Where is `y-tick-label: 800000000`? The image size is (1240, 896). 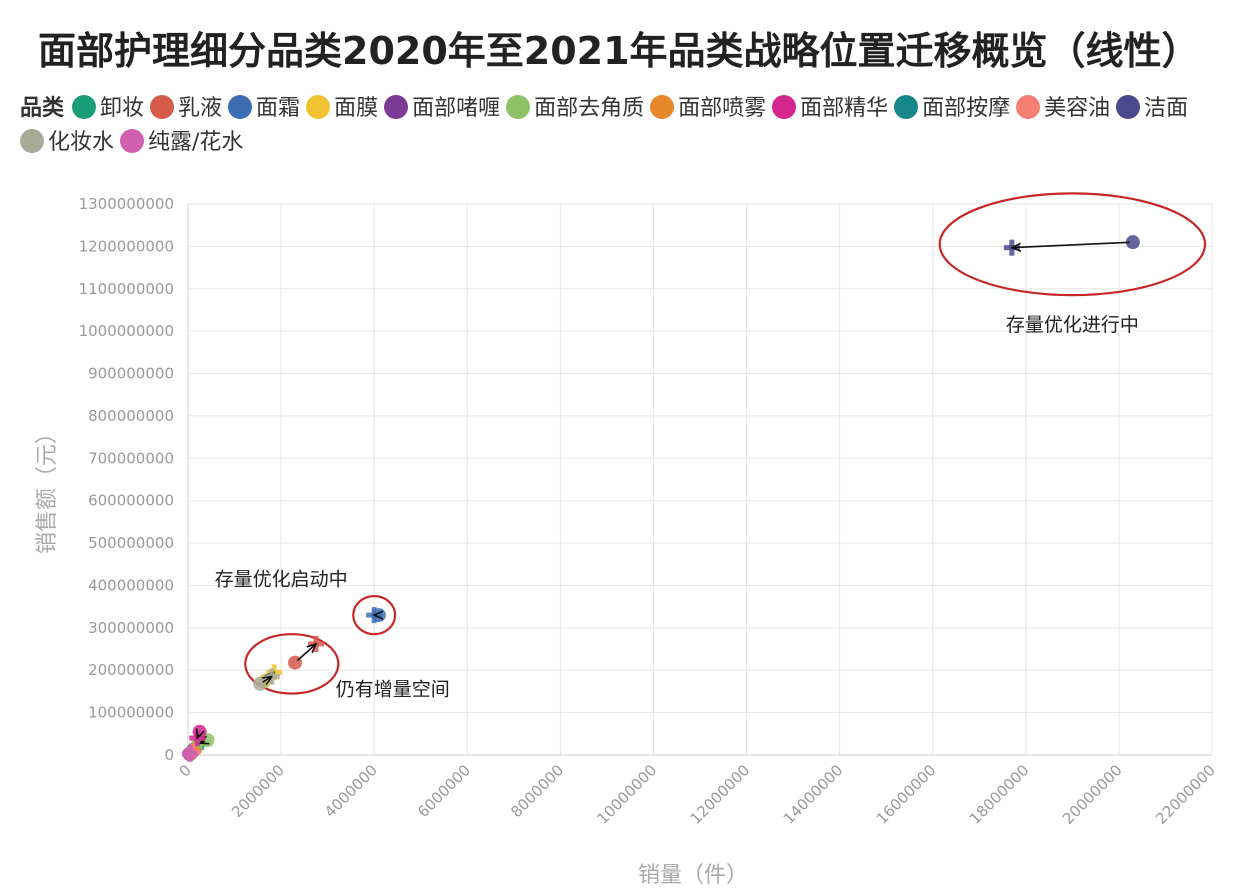 y-tick-label: 800000000 is located at coordinates (131, 416).